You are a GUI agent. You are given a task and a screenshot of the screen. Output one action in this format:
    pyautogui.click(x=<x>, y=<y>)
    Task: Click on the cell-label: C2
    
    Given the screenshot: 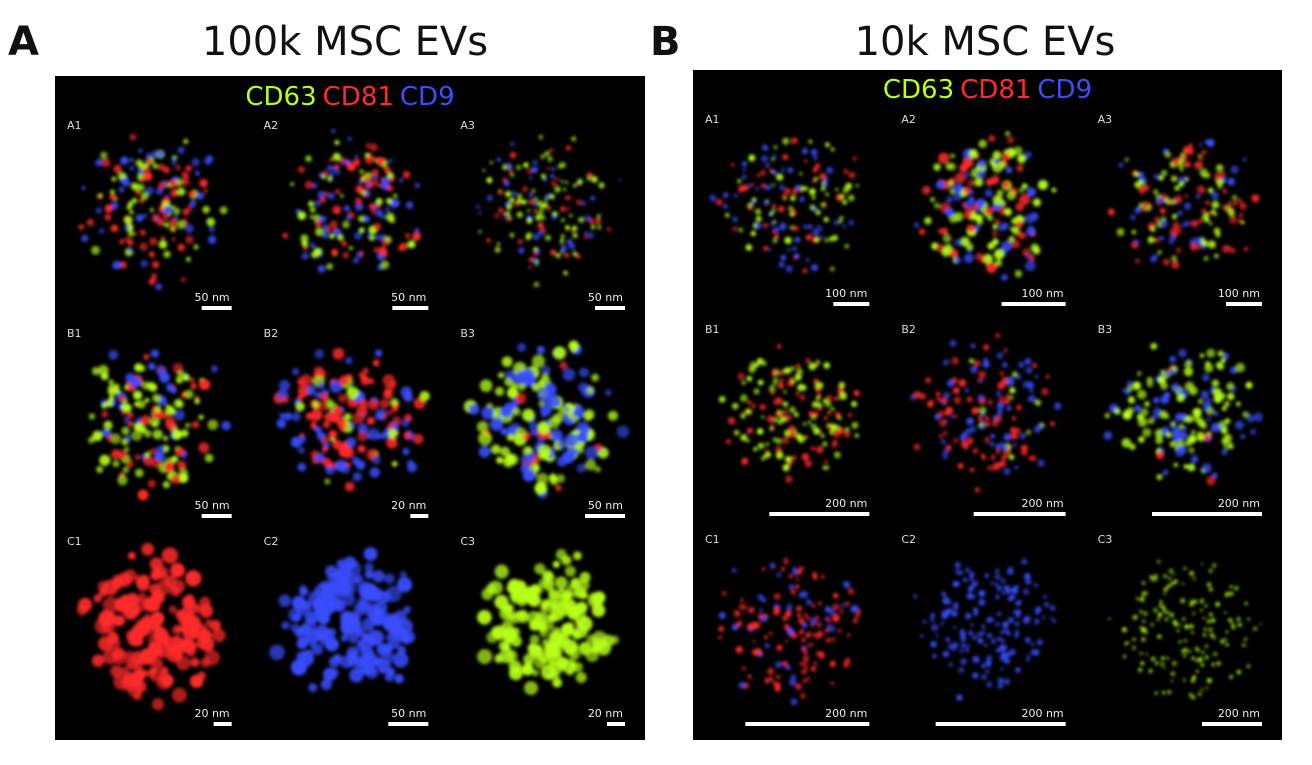 What is the action you would take?
    pyautogui.click(x=908, y=539)
    